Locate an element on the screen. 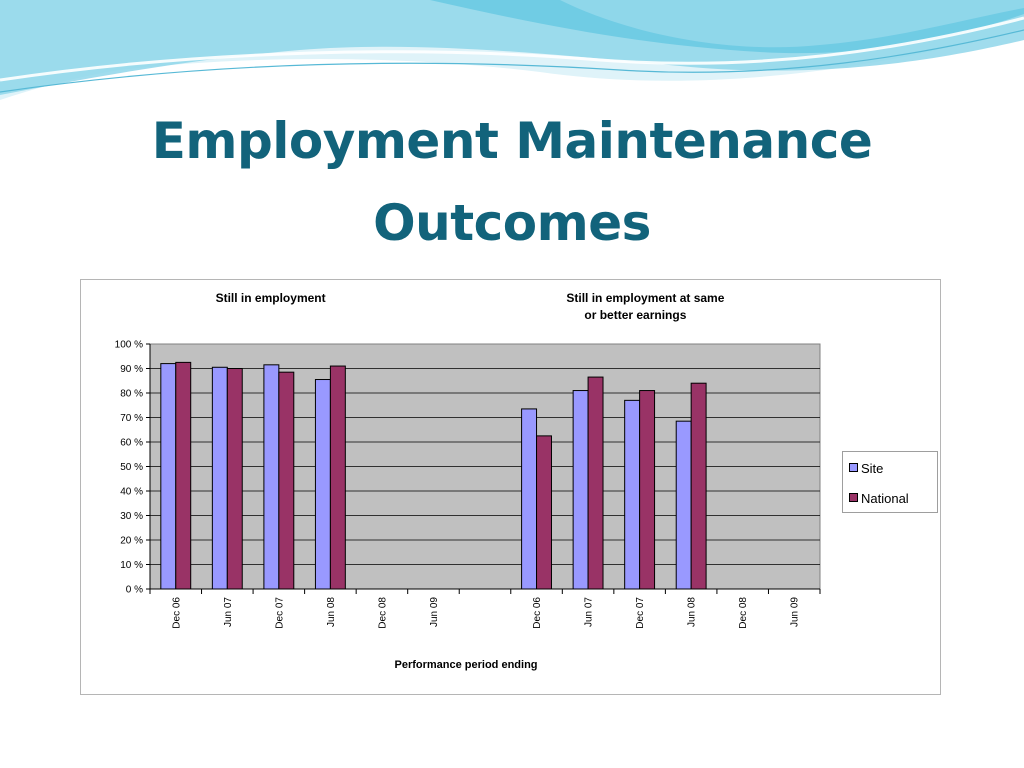 This screenshot has width=1024, height=768. y-tick-label: 20 % is located at coordinates (131, 541).